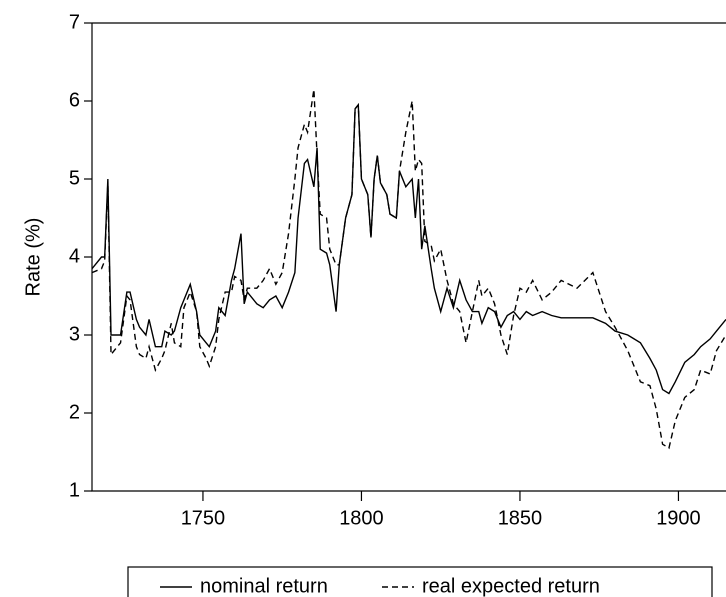 The height and width of the screenshot is (597, 726). I want to click on y-tick-label: 6, so click(74, 100).